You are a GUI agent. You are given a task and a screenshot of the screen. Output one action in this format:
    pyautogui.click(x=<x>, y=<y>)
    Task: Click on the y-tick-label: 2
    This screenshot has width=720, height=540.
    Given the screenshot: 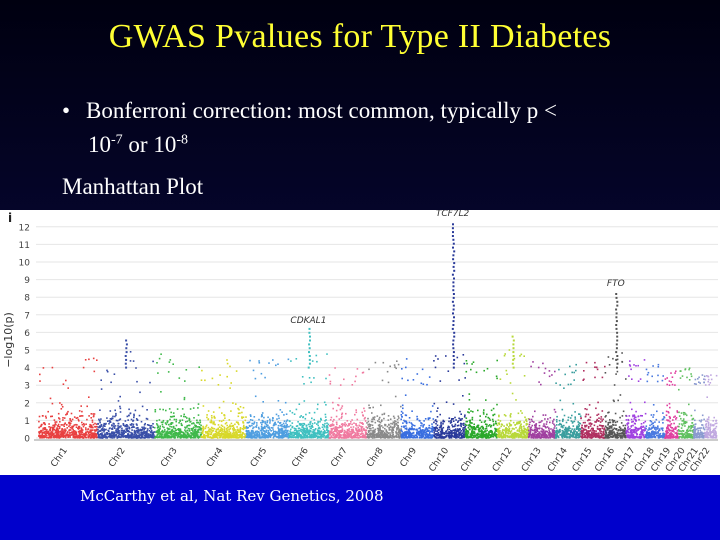 What is the action you would take?
    pyautogui.click(x=27, y=404)
    